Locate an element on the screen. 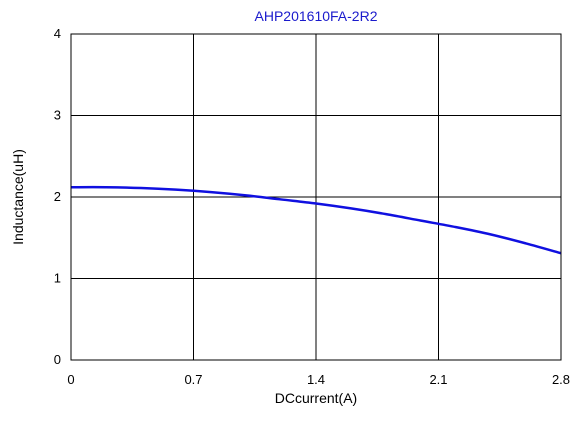 The height and width of the screenshot is (421, 573). y-tick-label: 2 is located at coordinates (57, 196).